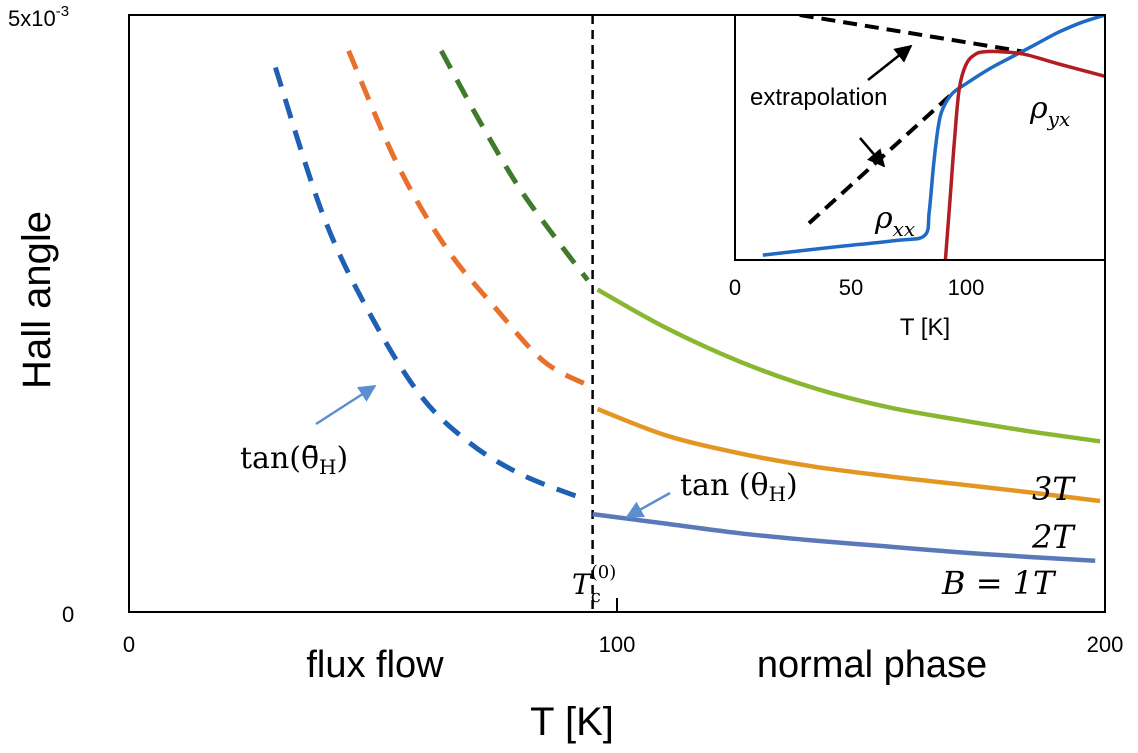 The image size is (1138, 753). What do you see at coordinates (1054, 489) in the screenshot?
I see `series-label-3t: 3T` at bounding box center [1054, 489].